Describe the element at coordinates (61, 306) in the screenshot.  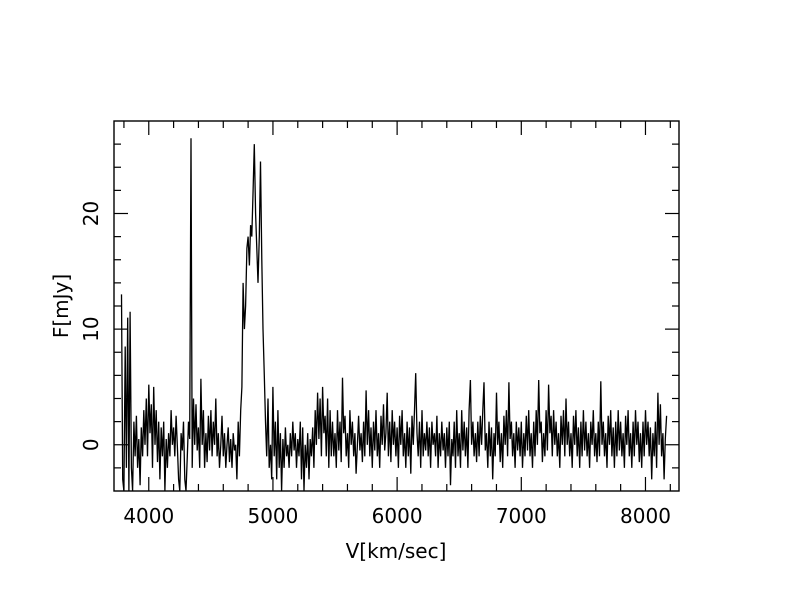
I see `y-axis-title: F[mJy]` at that location.